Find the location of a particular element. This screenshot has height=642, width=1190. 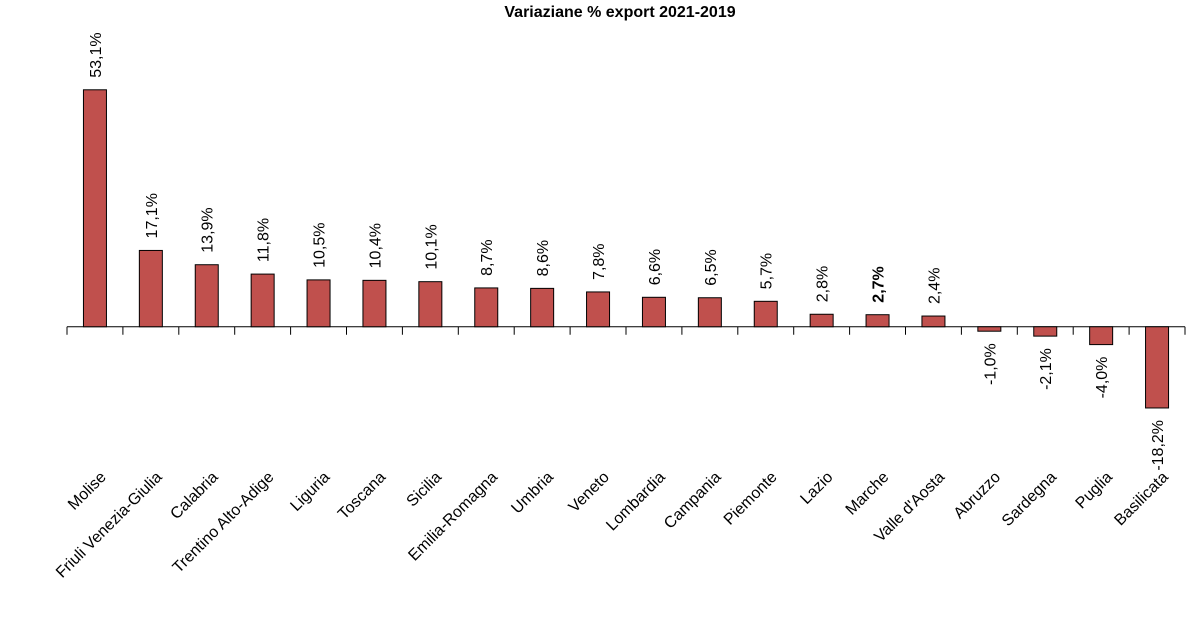

x-tick-label: Puglia is located at coordinates (1095, 491).